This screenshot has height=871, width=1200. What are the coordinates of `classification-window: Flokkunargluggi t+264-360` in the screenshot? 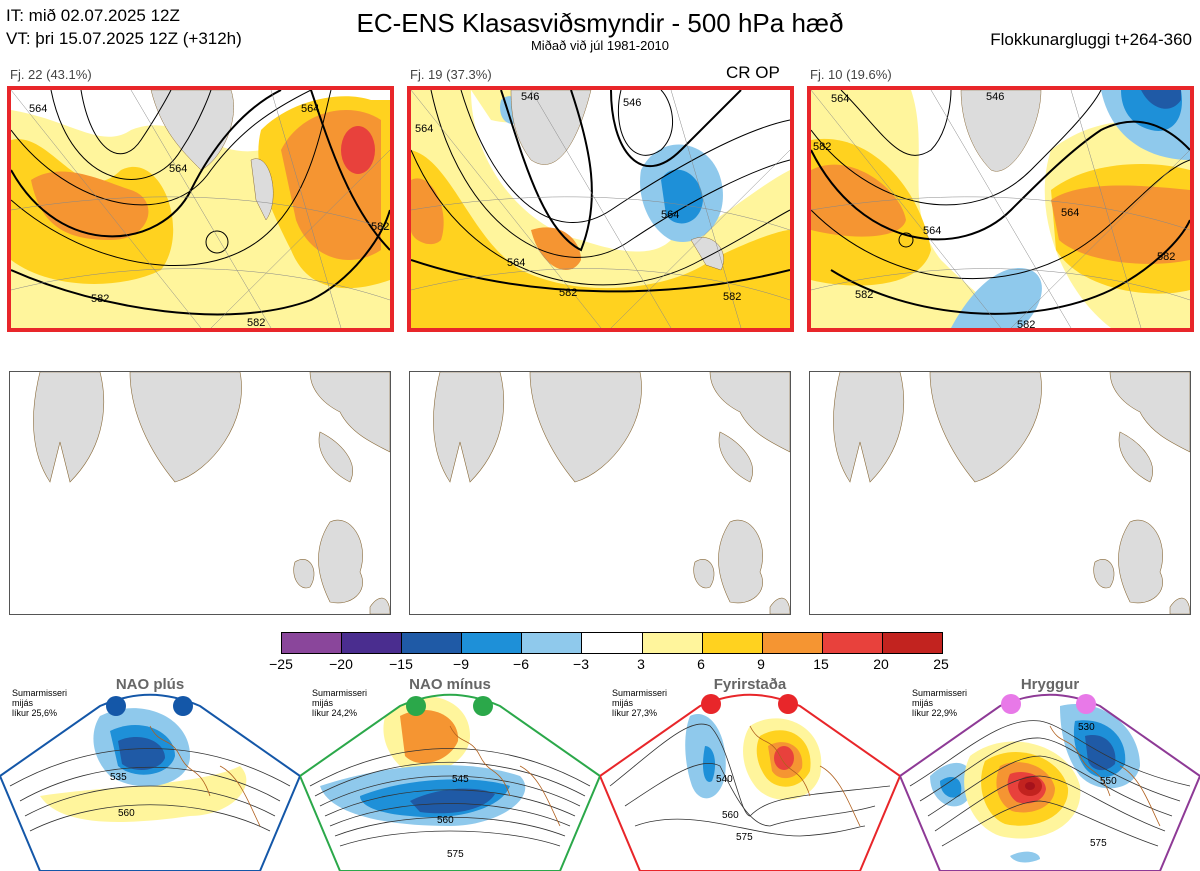 It's located at (1091, 39).